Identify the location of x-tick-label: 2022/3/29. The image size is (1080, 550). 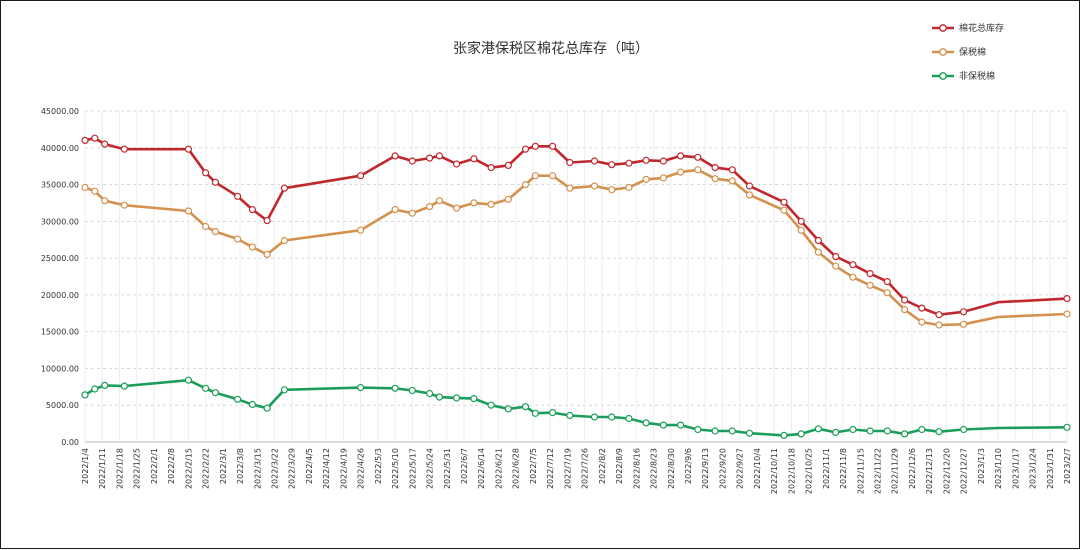
(292, 468).